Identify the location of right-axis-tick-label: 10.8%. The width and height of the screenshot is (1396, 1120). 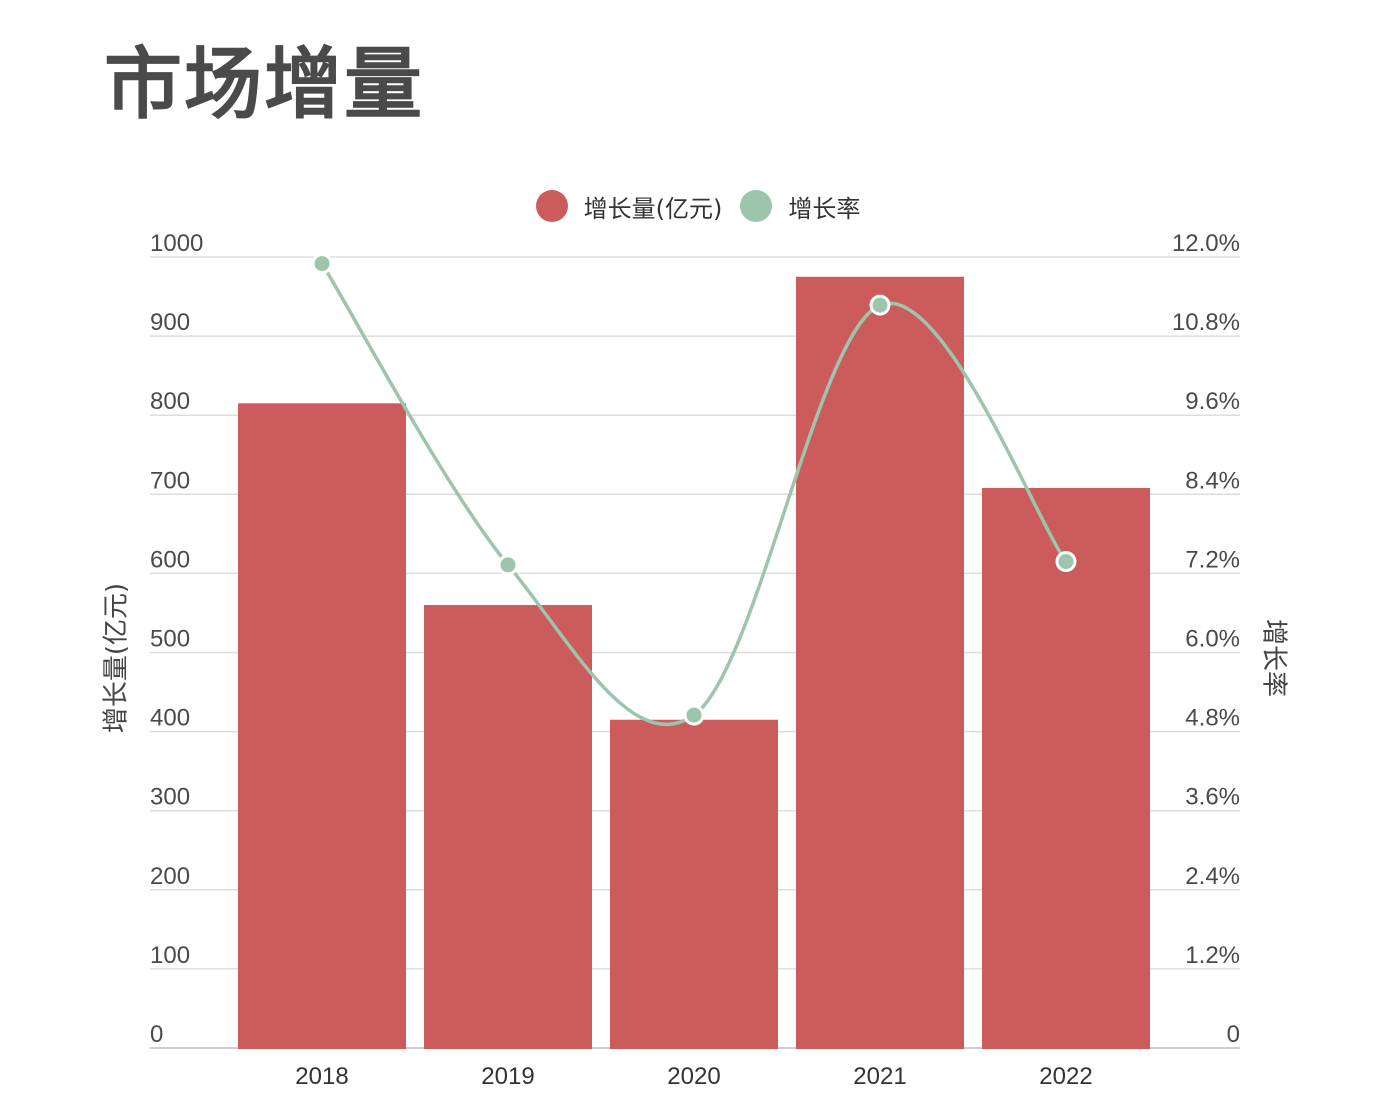
(1206, 322).